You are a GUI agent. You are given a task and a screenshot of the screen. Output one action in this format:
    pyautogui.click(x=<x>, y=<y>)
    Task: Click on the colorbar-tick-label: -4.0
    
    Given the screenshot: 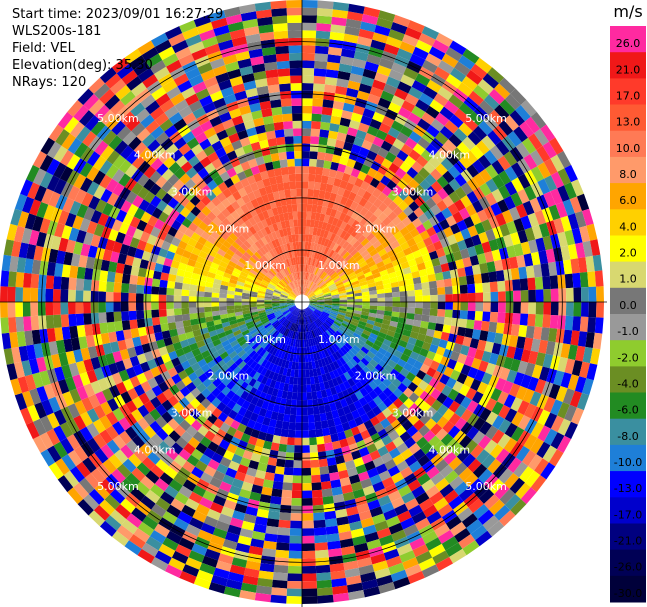 What is the action you would take?
    pyautogui.click(x=627, y=384)
    